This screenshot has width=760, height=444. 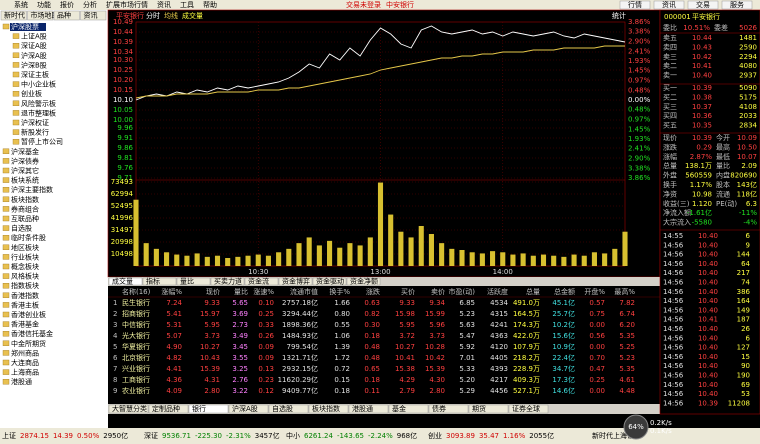 What do you see at coordinates (42, 141) in the screenshot?
I see `tree-node: 暂停上市公司` at bounding box center [42, 141].